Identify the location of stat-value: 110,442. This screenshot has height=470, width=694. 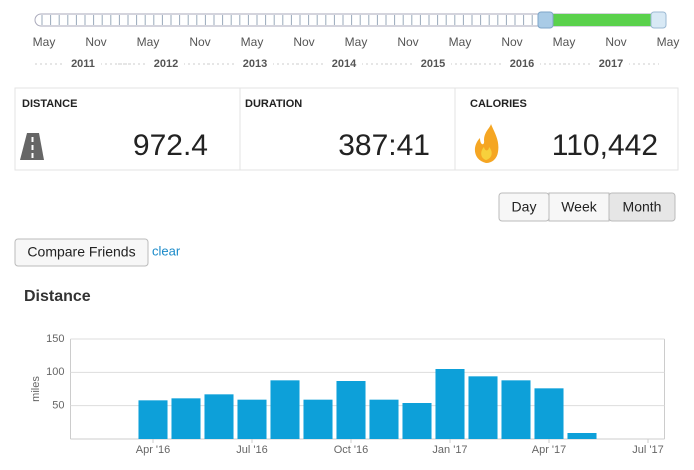
(605, 145).